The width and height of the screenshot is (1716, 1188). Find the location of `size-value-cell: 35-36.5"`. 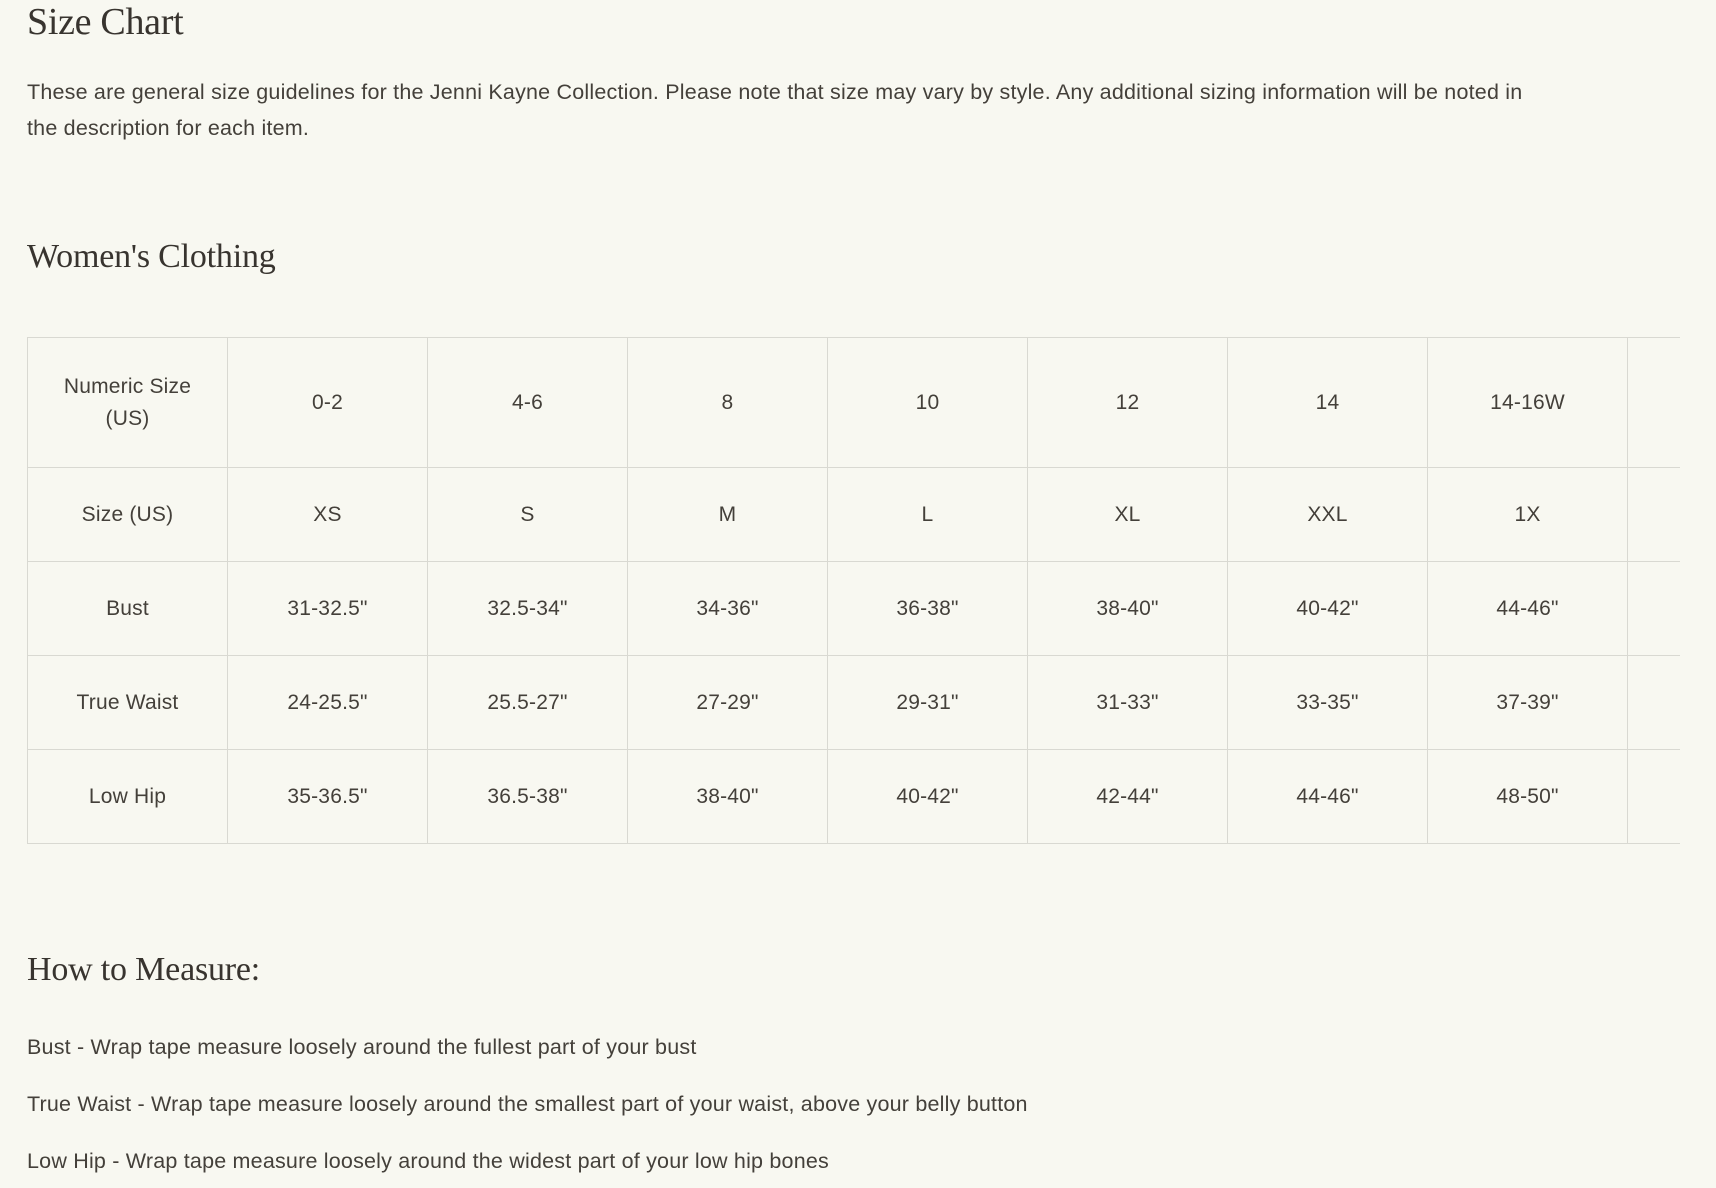

size-value-cell: 35-36.5" is located at coordinates (327, 796).